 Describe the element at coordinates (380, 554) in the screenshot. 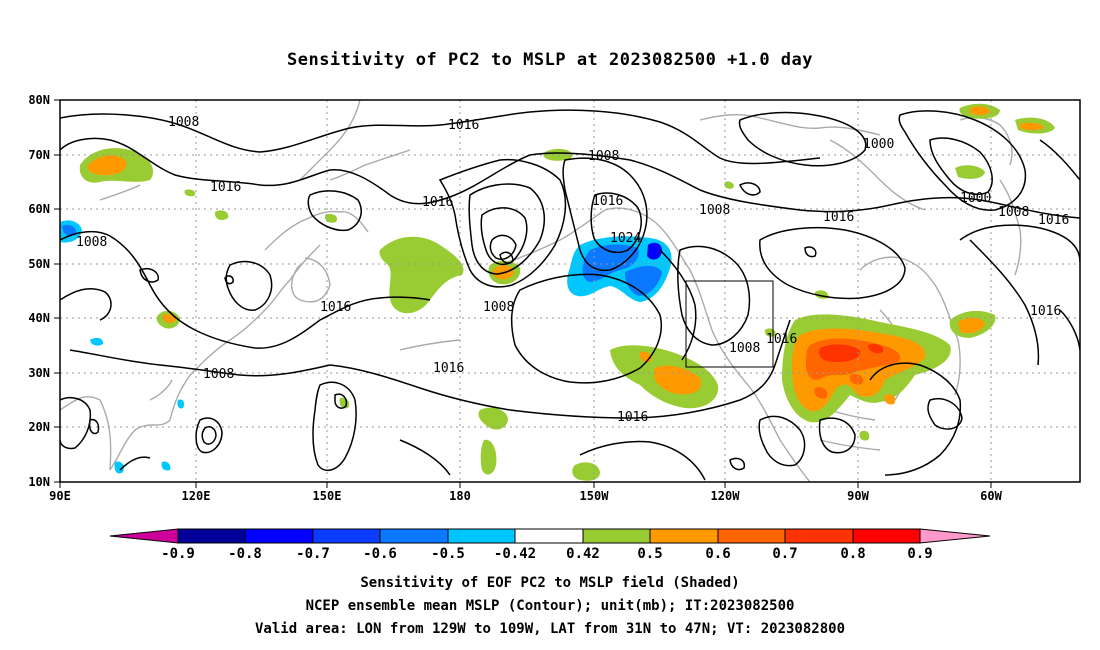

I see `colorbar-label: -0.6` at that location.